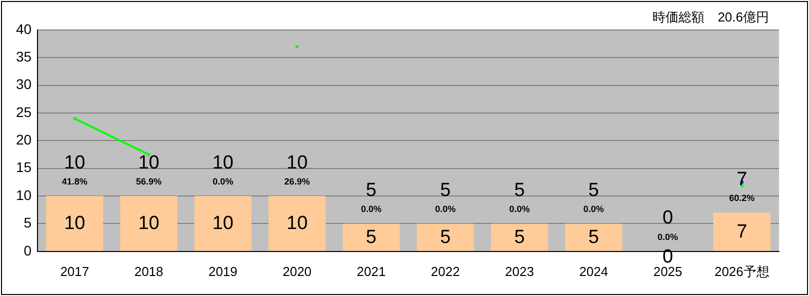 Image resolution: width=809 pixels, height=296 pixels. What do you see at coordinates (24, 112) in the screenshot?
I see `y-tick-label: 25` at bounding box center [24, 112].